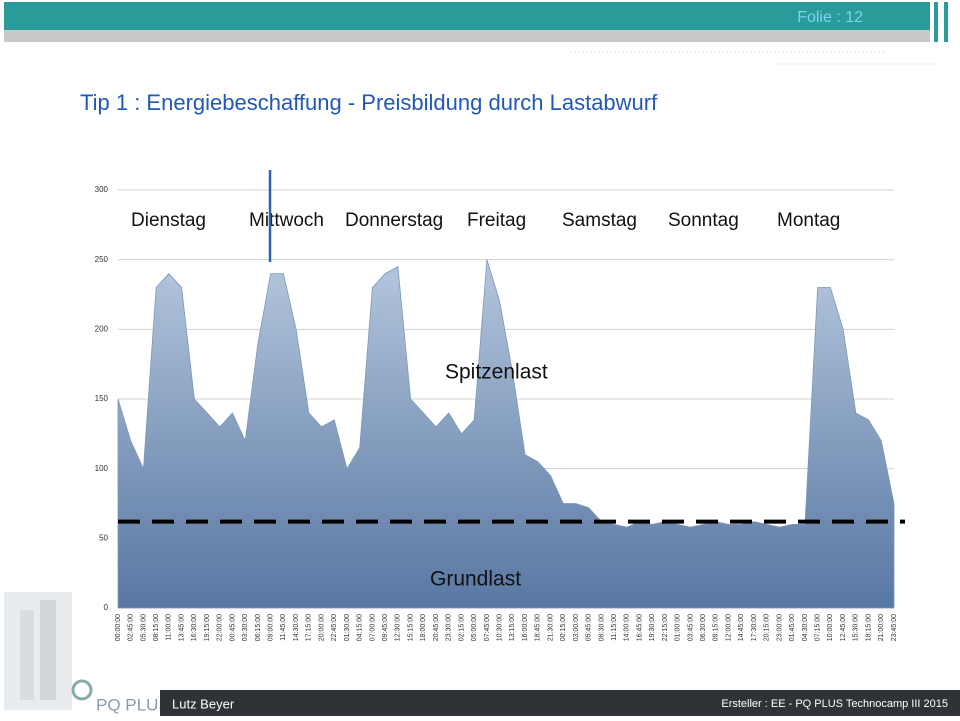  I want to click on footer-bar, so click(560, 703).